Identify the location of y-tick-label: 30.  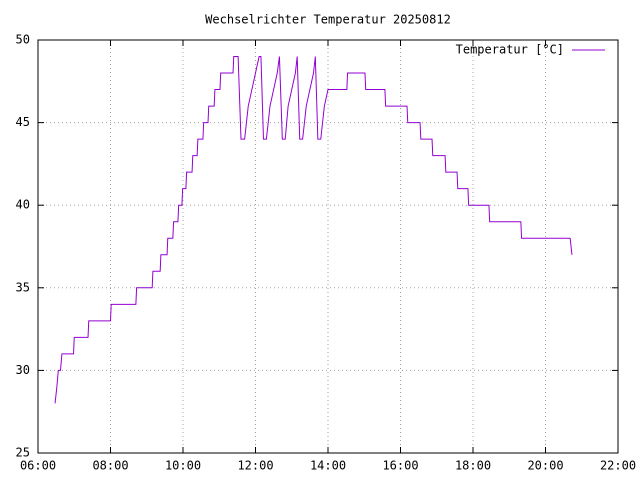
(23, 370).